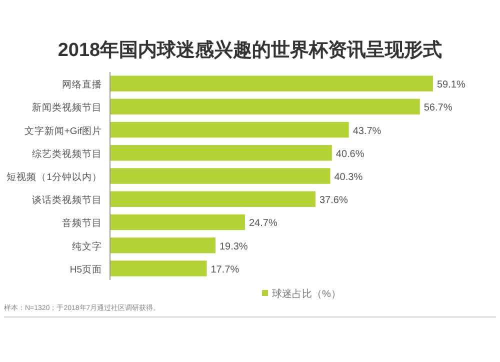  Describe the element at coordinates (306, 294) in the screenshot. I see `legend-label: 球迷占比（%）` at that location.